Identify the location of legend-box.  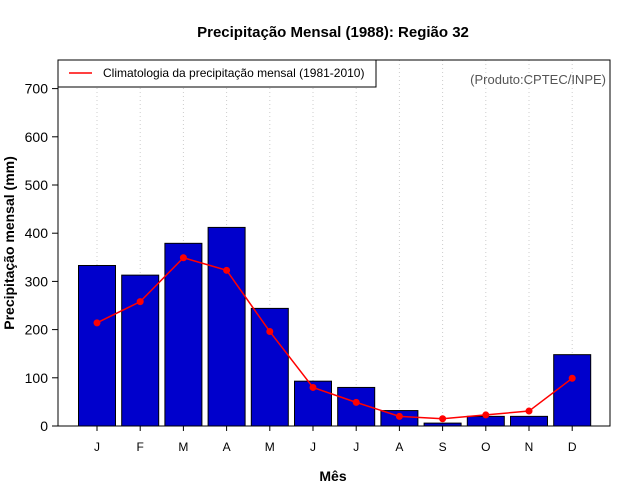
(217, 73).